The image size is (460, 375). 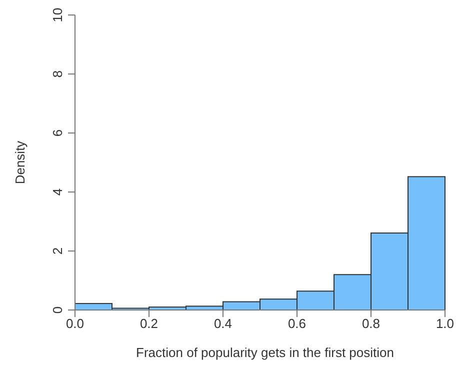 I want to click on y-tick-label: 2, so click(x=57, y=251).